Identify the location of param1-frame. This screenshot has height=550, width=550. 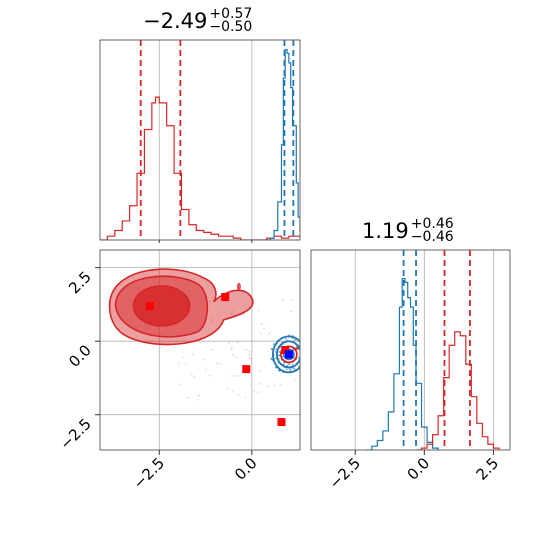
(200, 140).